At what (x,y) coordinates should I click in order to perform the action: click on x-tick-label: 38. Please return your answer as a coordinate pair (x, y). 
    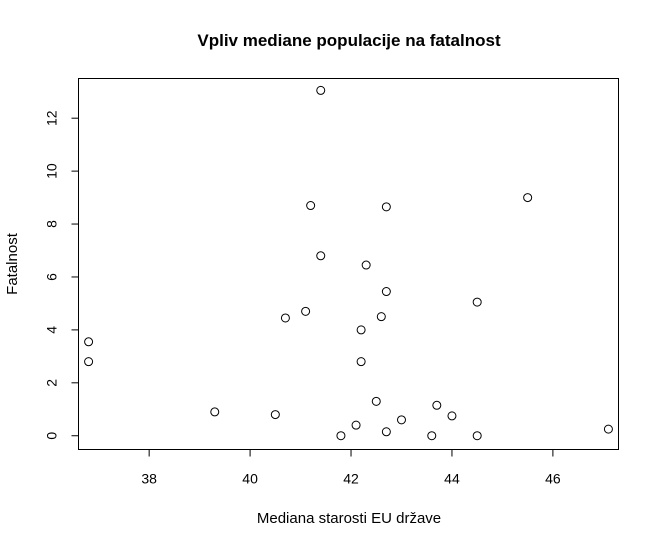
    Looking at the image, I should click on (149, 479).